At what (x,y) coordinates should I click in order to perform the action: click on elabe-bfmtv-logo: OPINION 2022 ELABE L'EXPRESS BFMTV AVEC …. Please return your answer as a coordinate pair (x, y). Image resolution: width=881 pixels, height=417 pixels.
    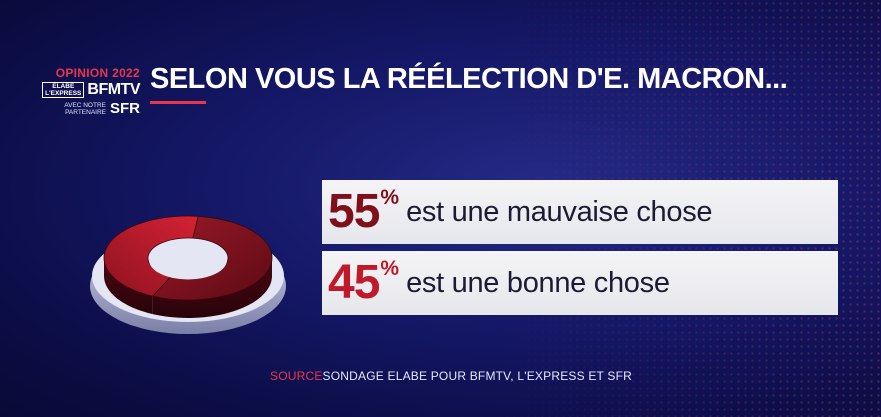
    Looking at the image, I should click on (90, 91).